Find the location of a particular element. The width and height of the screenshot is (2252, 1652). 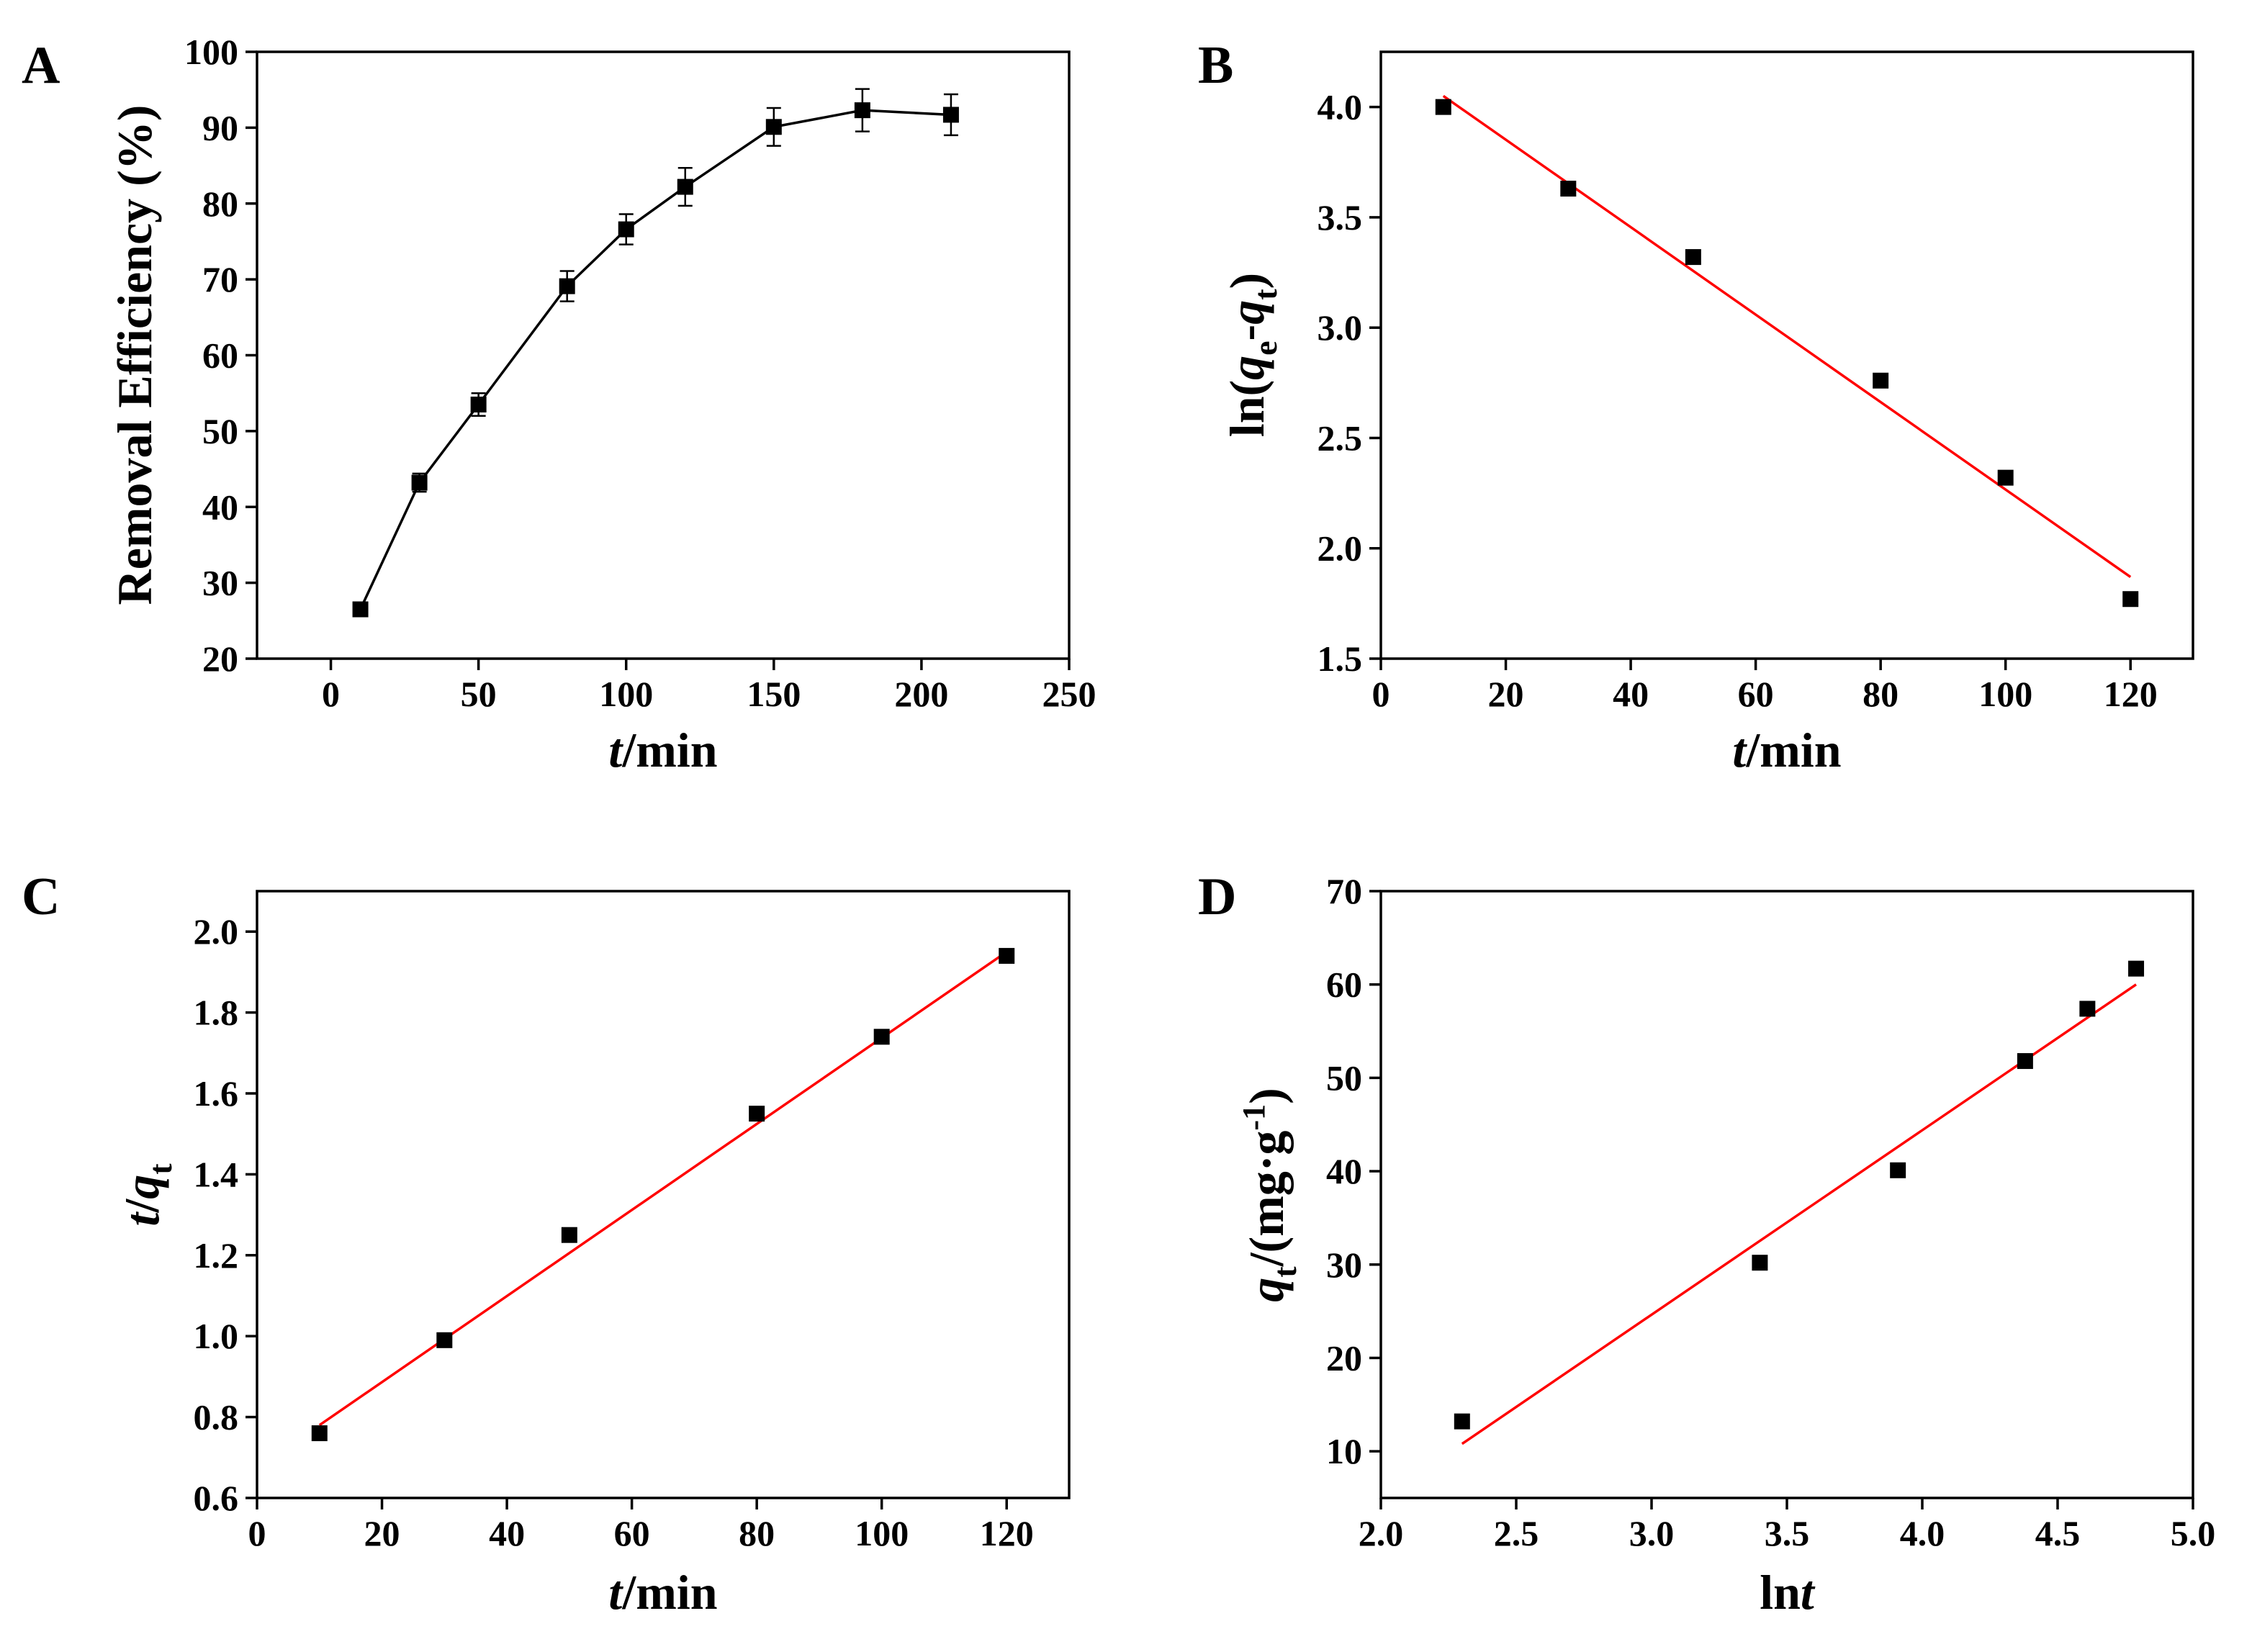

y-tick-label-a: 50 is located at coordinates (220, 431).